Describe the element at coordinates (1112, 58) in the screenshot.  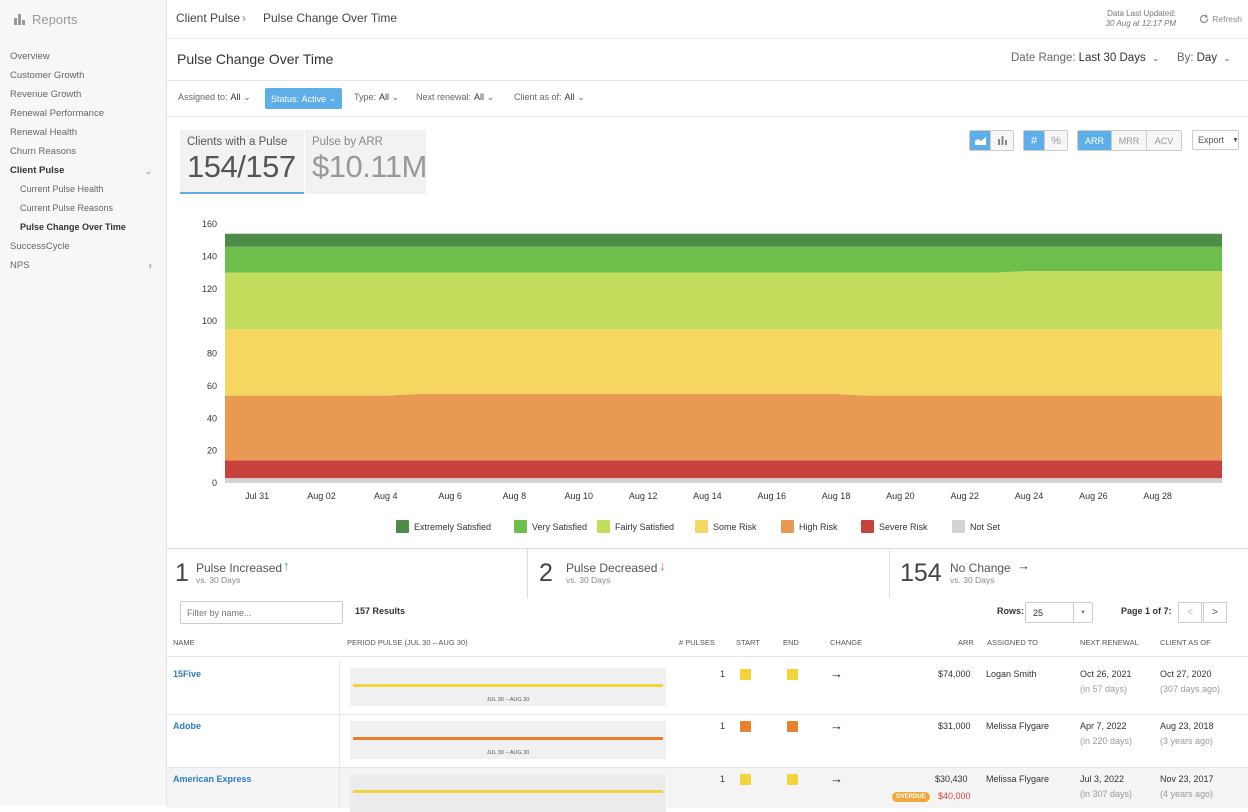
I see `date-range-value: Last 30 Days` at that location.